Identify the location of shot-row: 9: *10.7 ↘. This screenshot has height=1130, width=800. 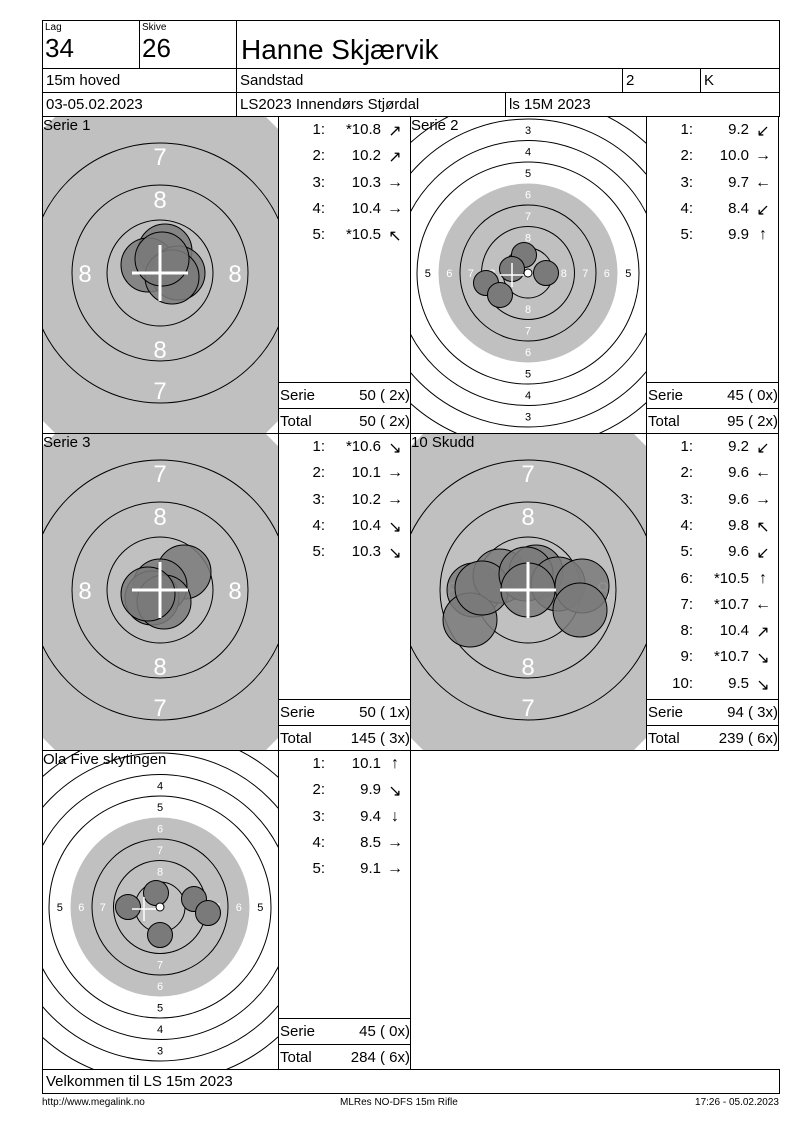
(713, 658).